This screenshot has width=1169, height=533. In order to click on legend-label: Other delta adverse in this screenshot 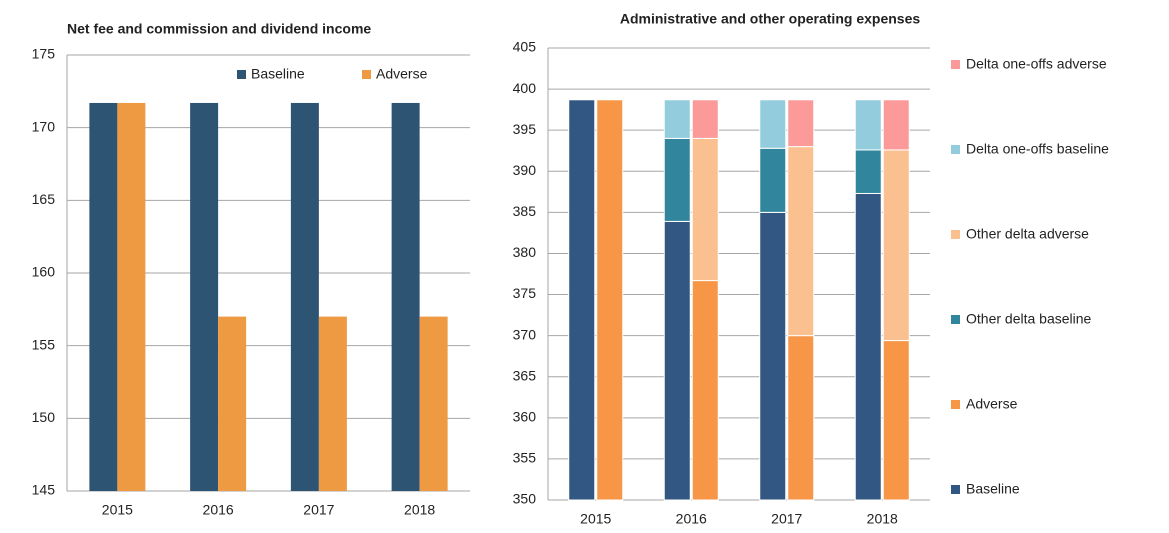, I will do `click(1027, 234)`.